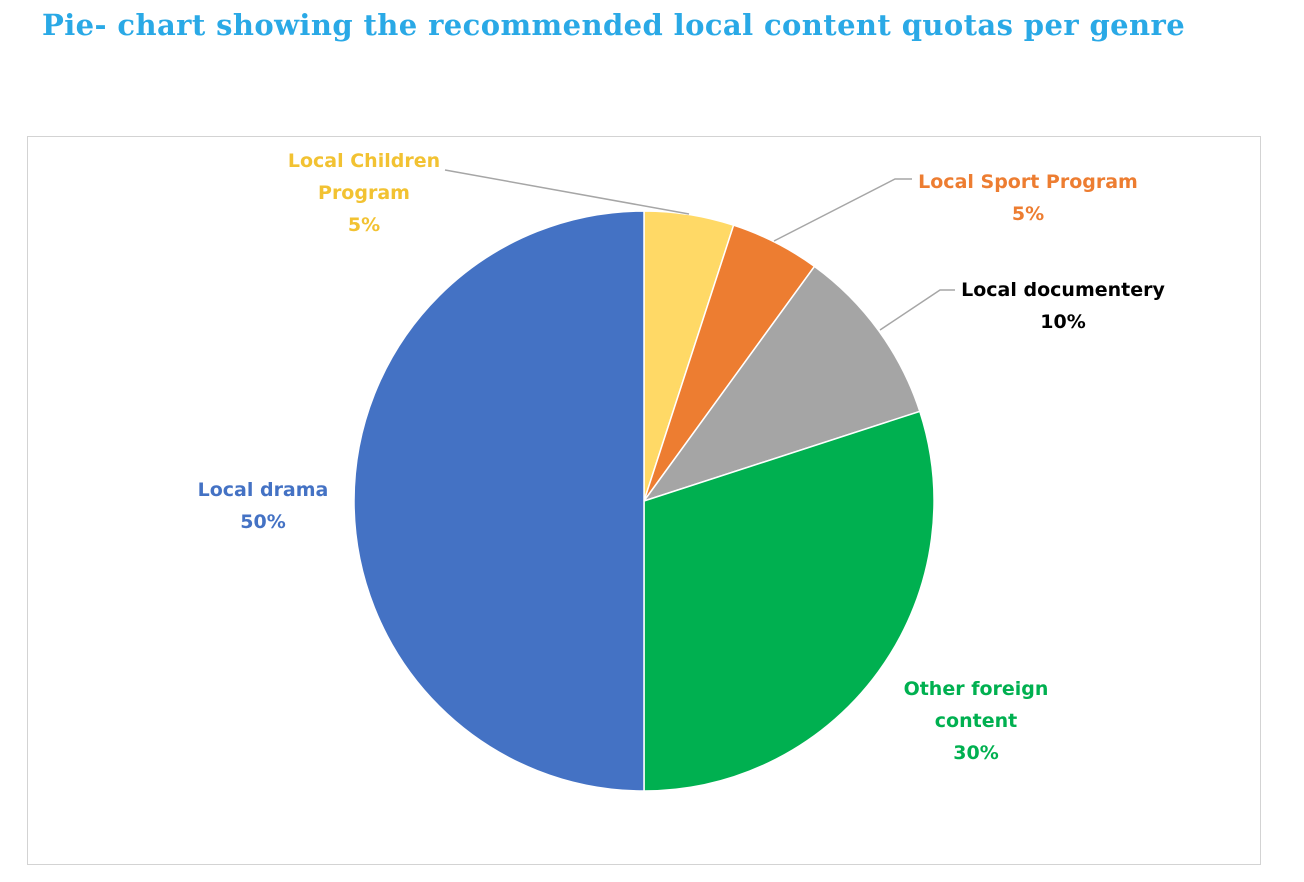 This screenshot has height=882, width=1304. I want to click on leader-lines, so click(699, 250).